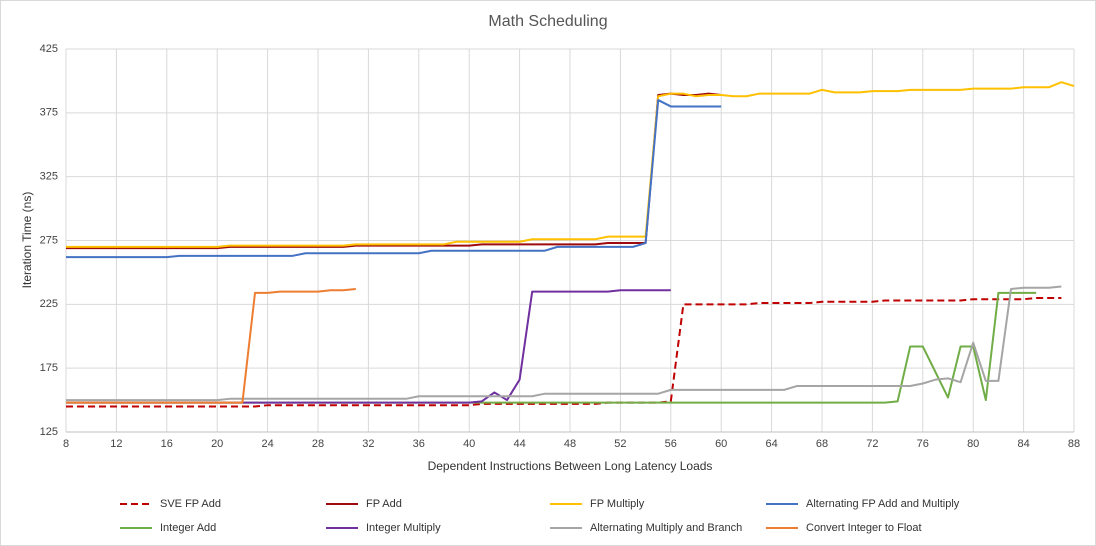 Image resolution: width=1096 pixels, height=546 pixels. Describe the element at coordinates (973, 444) in the screenshot. I see `x-tick-label: 80` at that location.